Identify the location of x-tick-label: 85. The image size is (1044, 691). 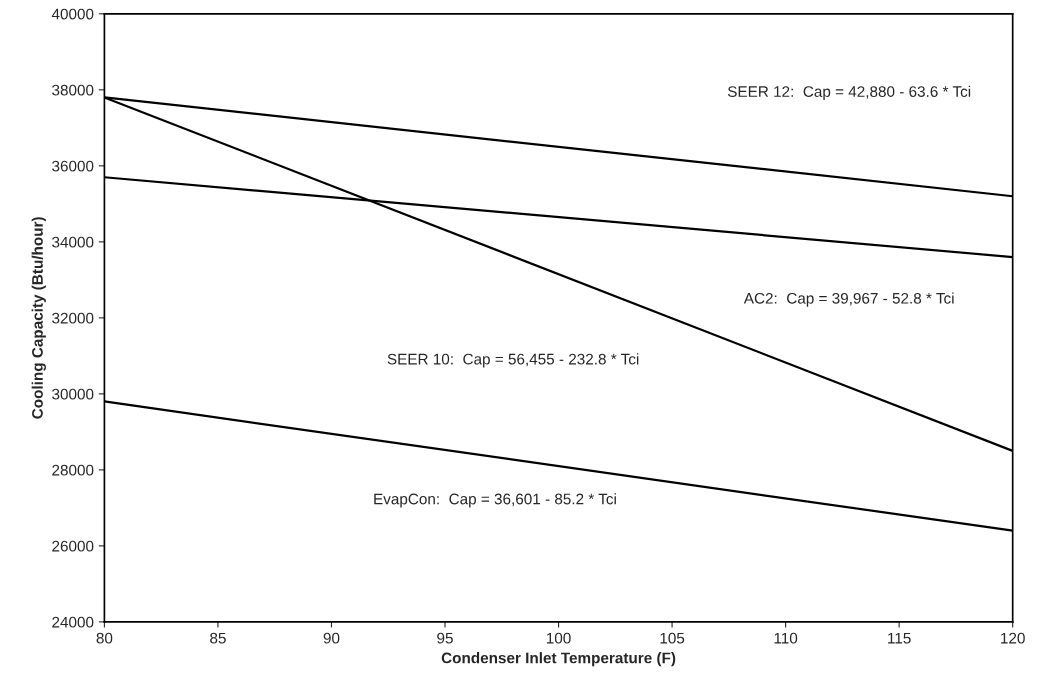
(218, 638).